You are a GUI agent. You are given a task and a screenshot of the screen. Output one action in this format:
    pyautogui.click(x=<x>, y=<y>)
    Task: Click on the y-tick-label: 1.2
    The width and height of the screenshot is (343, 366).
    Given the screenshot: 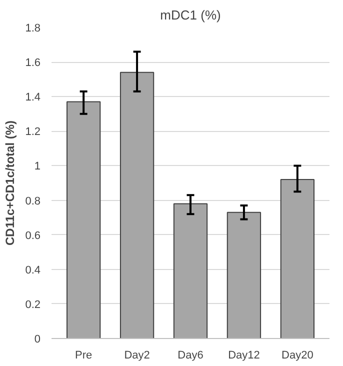 What is the action you would take?
    pyautogui.click(x=33, y=132)
    